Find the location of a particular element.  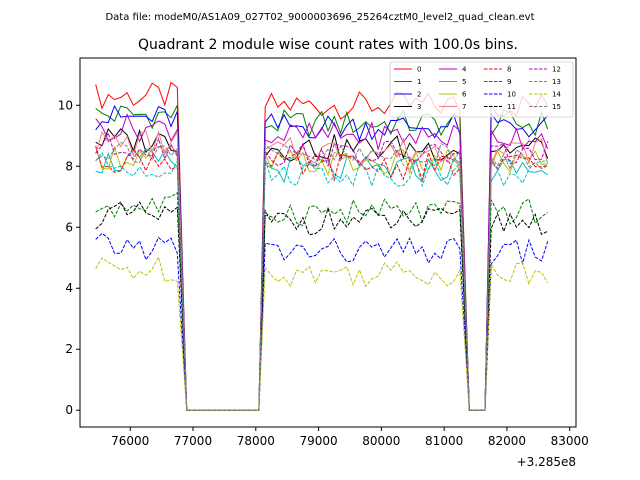

legend-label-1: 1 is located at coordinates (419, 82).